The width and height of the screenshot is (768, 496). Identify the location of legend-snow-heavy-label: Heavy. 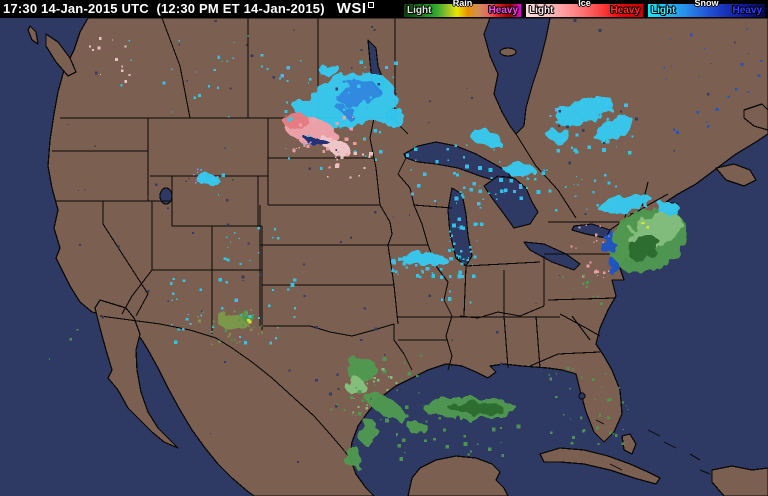
(747, 10).